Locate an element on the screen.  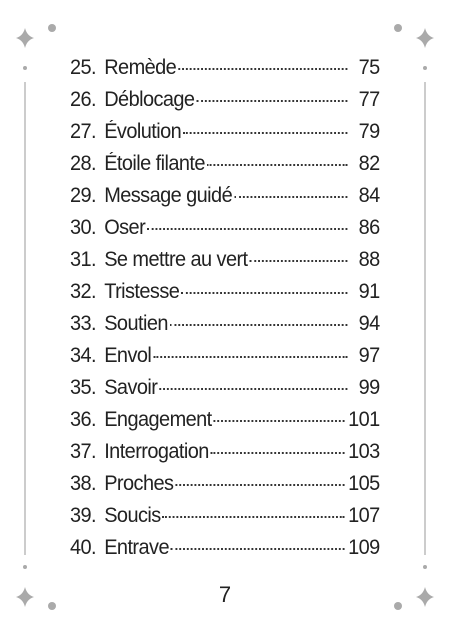
entry-title: Proches is located at coordinates (139, 483).